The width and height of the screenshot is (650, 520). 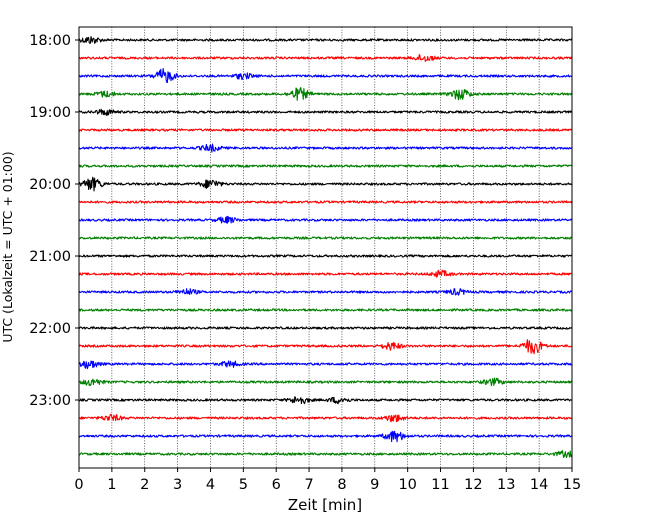 I want to click on x-tick-label: 12, so click(x=473, y=485).